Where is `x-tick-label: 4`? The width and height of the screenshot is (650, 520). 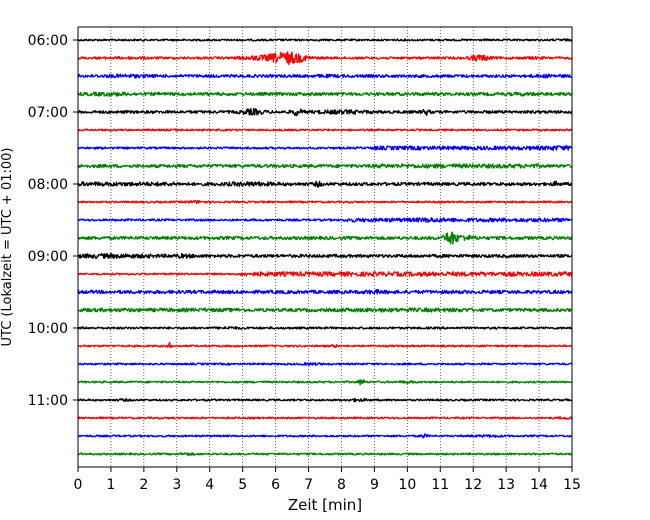 x-tick-label: 4 is located at coordinates (209, 485).